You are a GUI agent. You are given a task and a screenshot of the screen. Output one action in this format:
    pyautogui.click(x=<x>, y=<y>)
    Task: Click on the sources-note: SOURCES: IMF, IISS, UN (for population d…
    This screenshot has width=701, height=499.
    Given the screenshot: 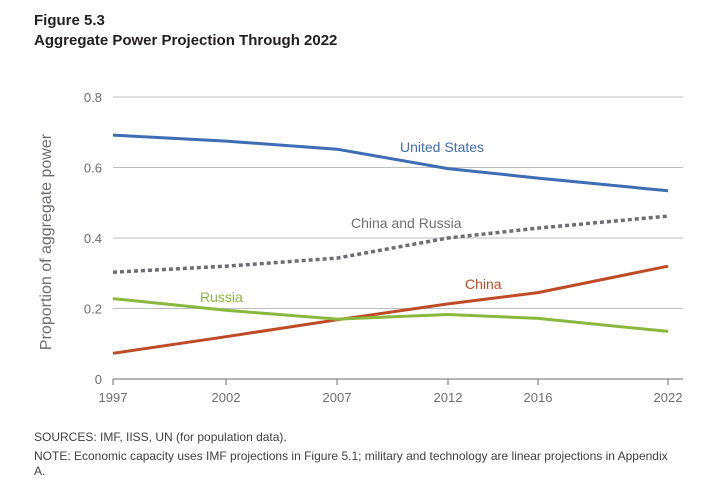 What is the action you would take?
    pyautogui.click(x=160, y=437)
    